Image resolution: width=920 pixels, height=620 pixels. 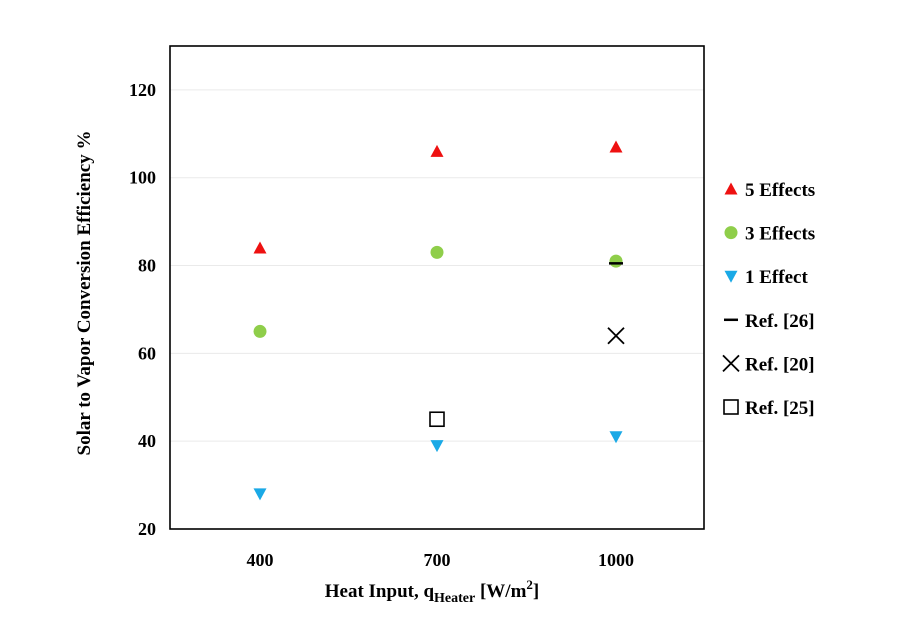 What do you see at coordinates (776, 277) in the screenshot?
I see `legend-label-1-effect: 1 Effect` at bounding box center [776, 277].